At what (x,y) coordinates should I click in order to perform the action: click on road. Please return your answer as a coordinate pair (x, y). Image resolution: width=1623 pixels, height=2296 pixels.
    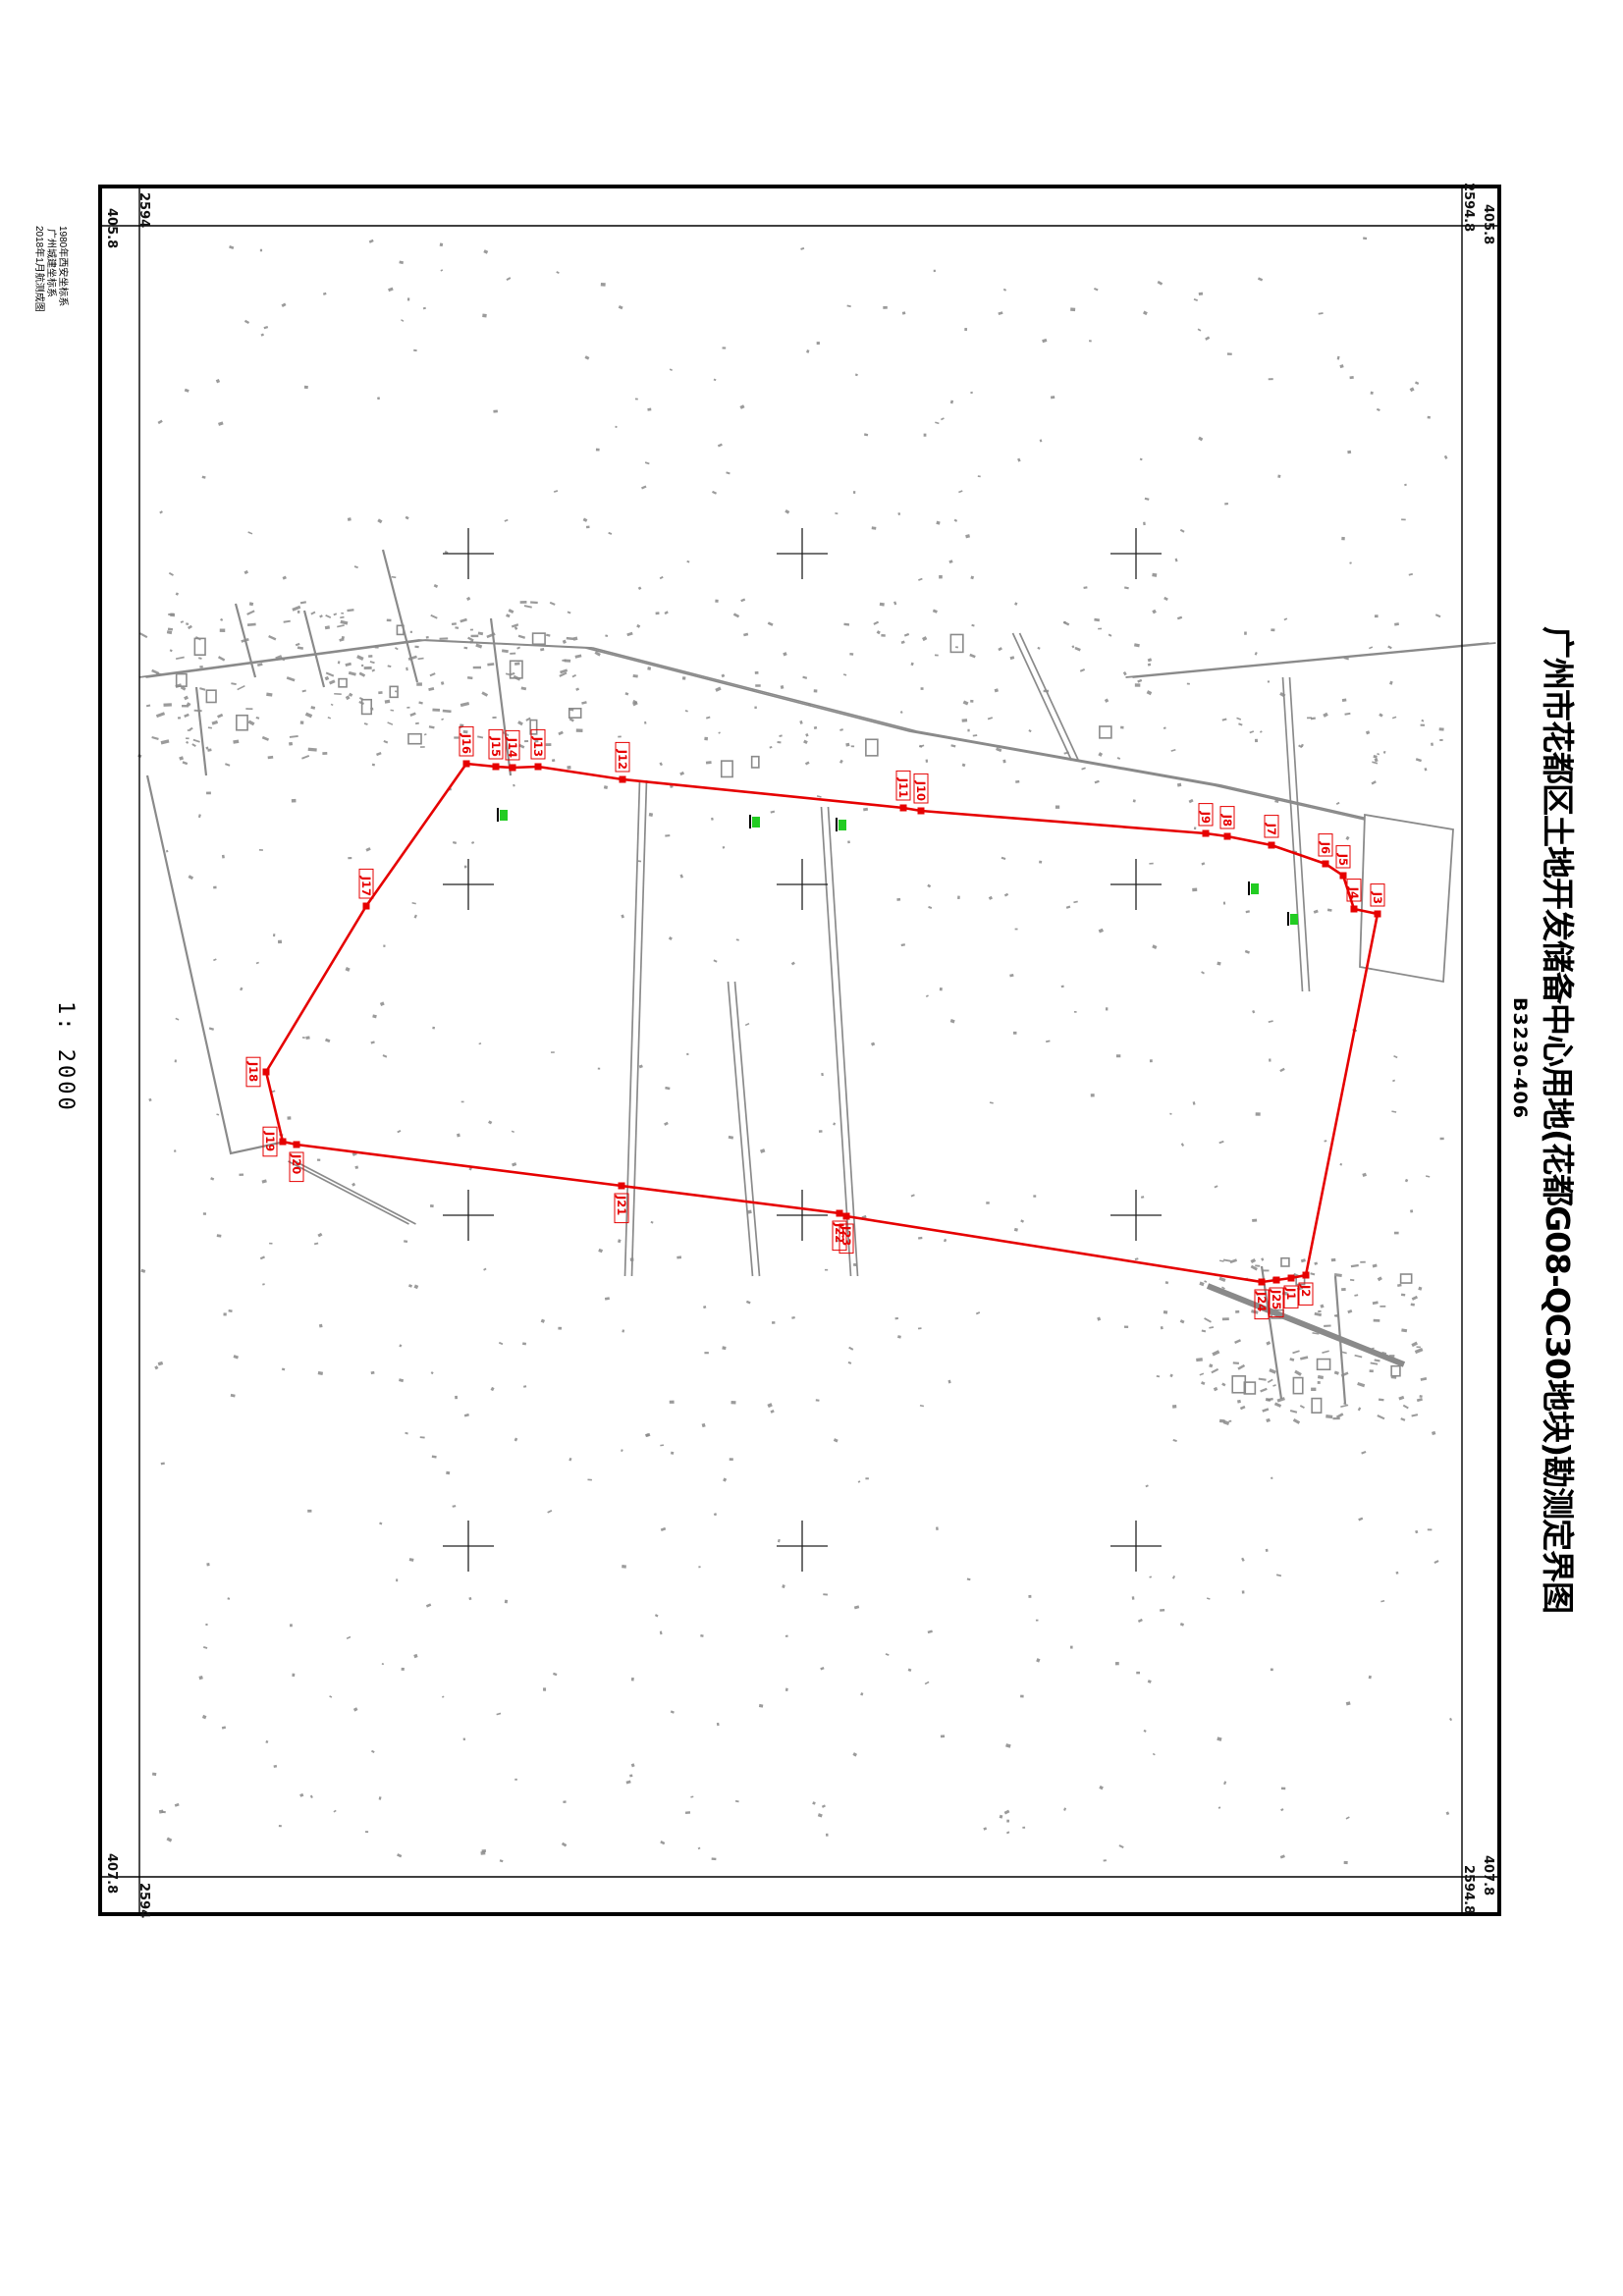
    Looking at the image, I should click on (314, 649).